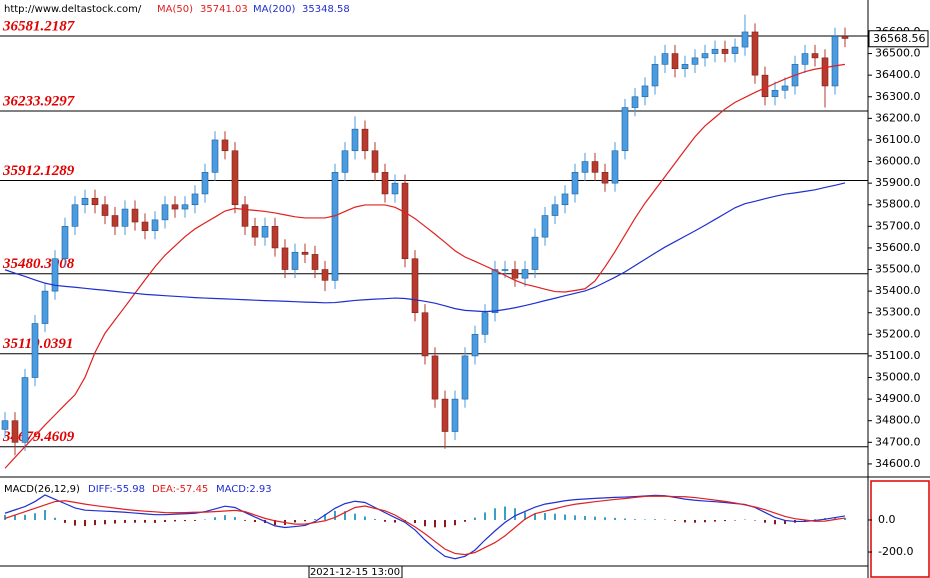 The image size is (930, 578). Describe the element at coordinates (900, 529) in the screenshot. I see `macd-axis-frame` at that location.